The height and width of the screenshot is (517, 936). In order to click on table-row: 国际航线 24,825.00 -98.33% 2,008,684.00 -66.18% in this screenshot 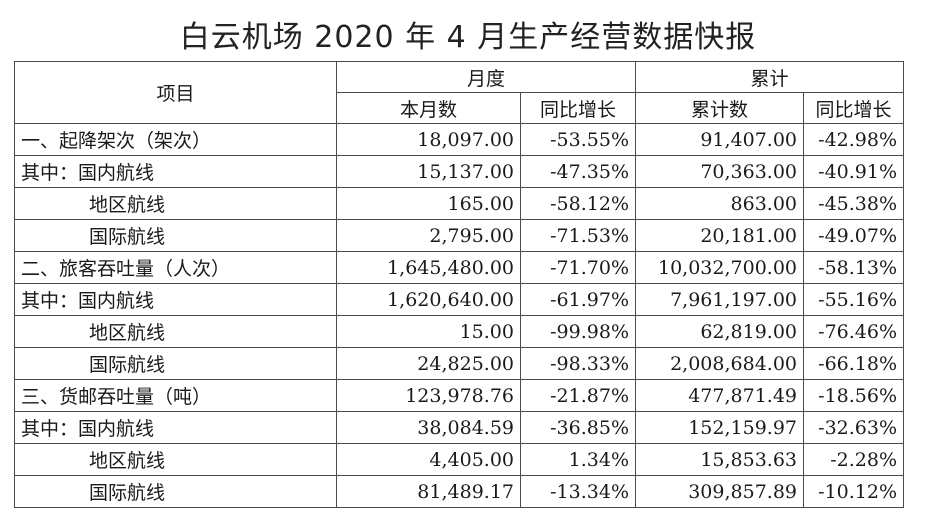, I will do `click(459, 363)`.